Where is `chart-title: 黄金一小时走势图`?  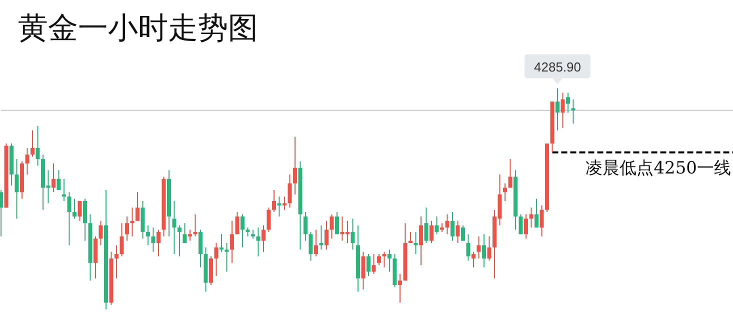
chart-title: 黄金一小时走势图 is located at coordinates (138, 28).